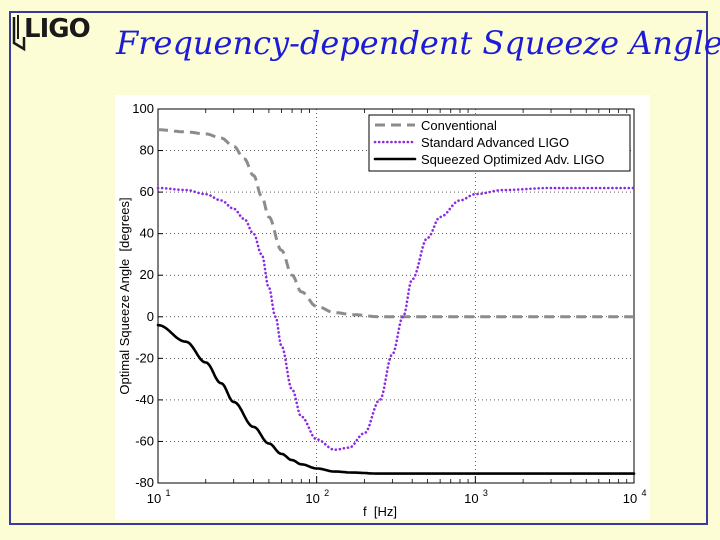  Describe the element at coordinates (147, 150) in the screenshot. I see `y-tick-label: 80` at that location.